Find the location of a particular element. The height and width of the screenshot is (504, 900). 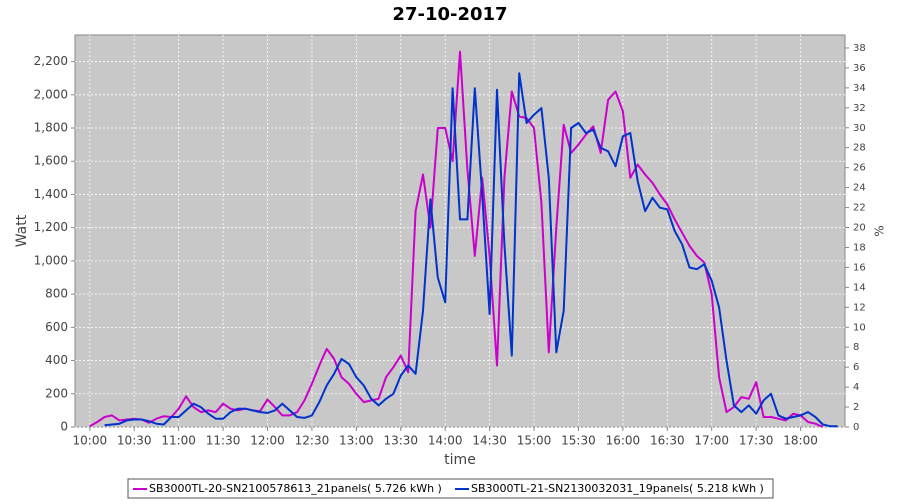

y2-tick-label: 22 is located at coordinates (859, 208).